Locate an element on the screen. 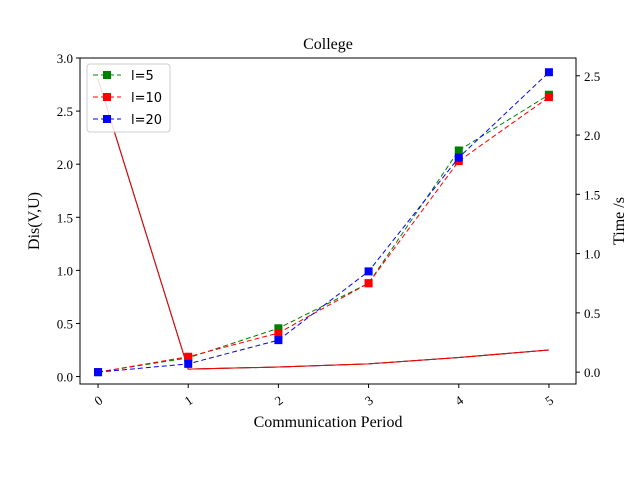  legend-label: l=5 is located at coordinates (142, 76).